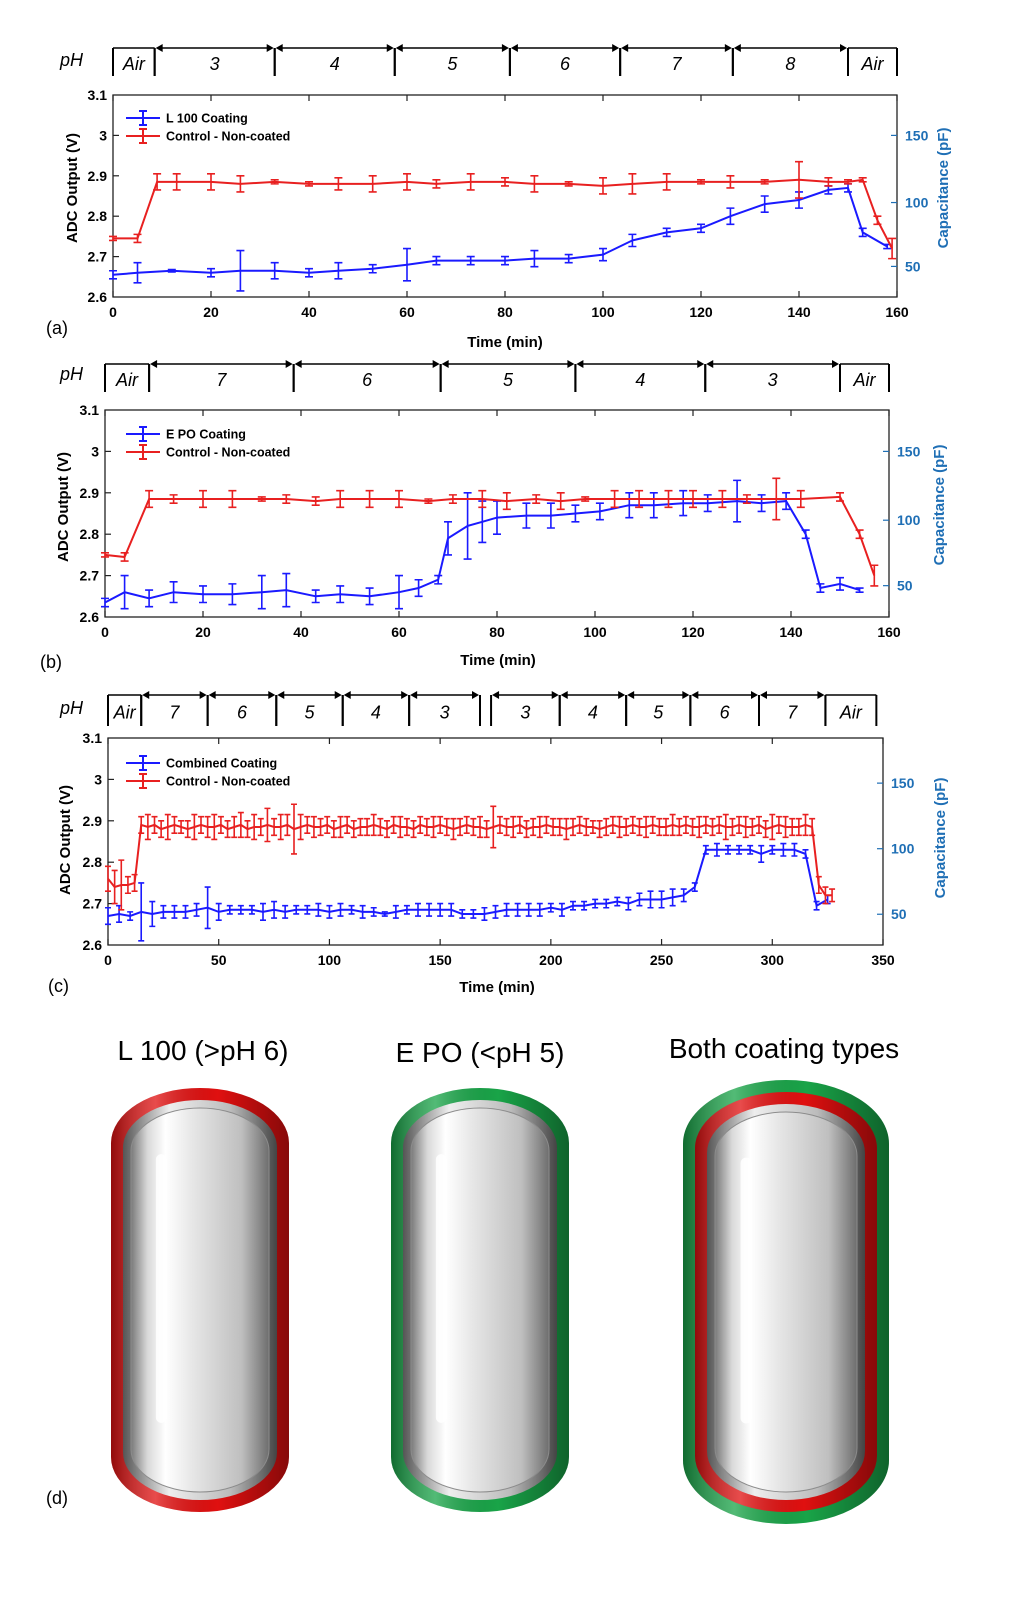  Describe the element at coordinates (903, 849) in the screenshot. I see `y2-tick-label: 100` at that location.